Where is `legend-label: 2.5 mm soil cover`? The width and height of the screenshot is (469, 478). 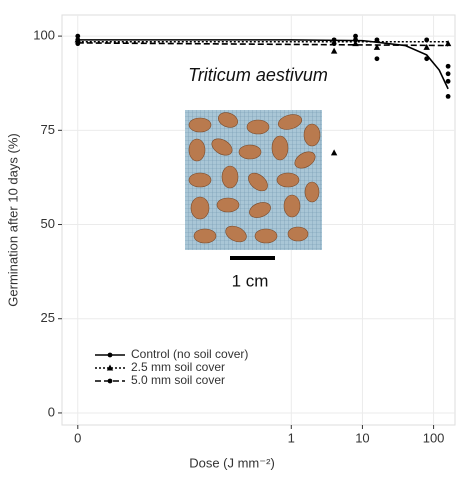
legend-label: 2.5 mm soil cover is located at coordinates (178, 367).